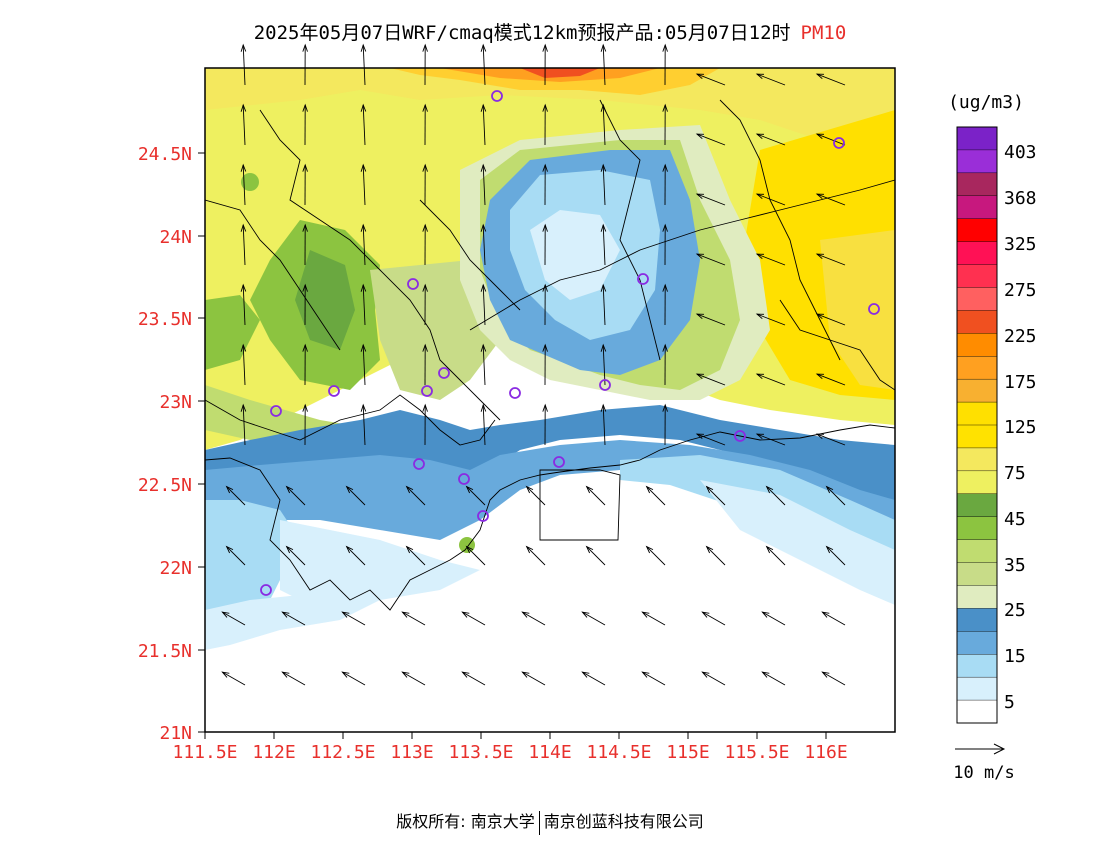 This screenshot has width=1100, height=850. What do you see at coordinates (550, 821) in the screenshot?
I see `copyright-footer: 版权所有: 南京大学 南京创蓝科技有限公司` at bounding box center [550, 821].